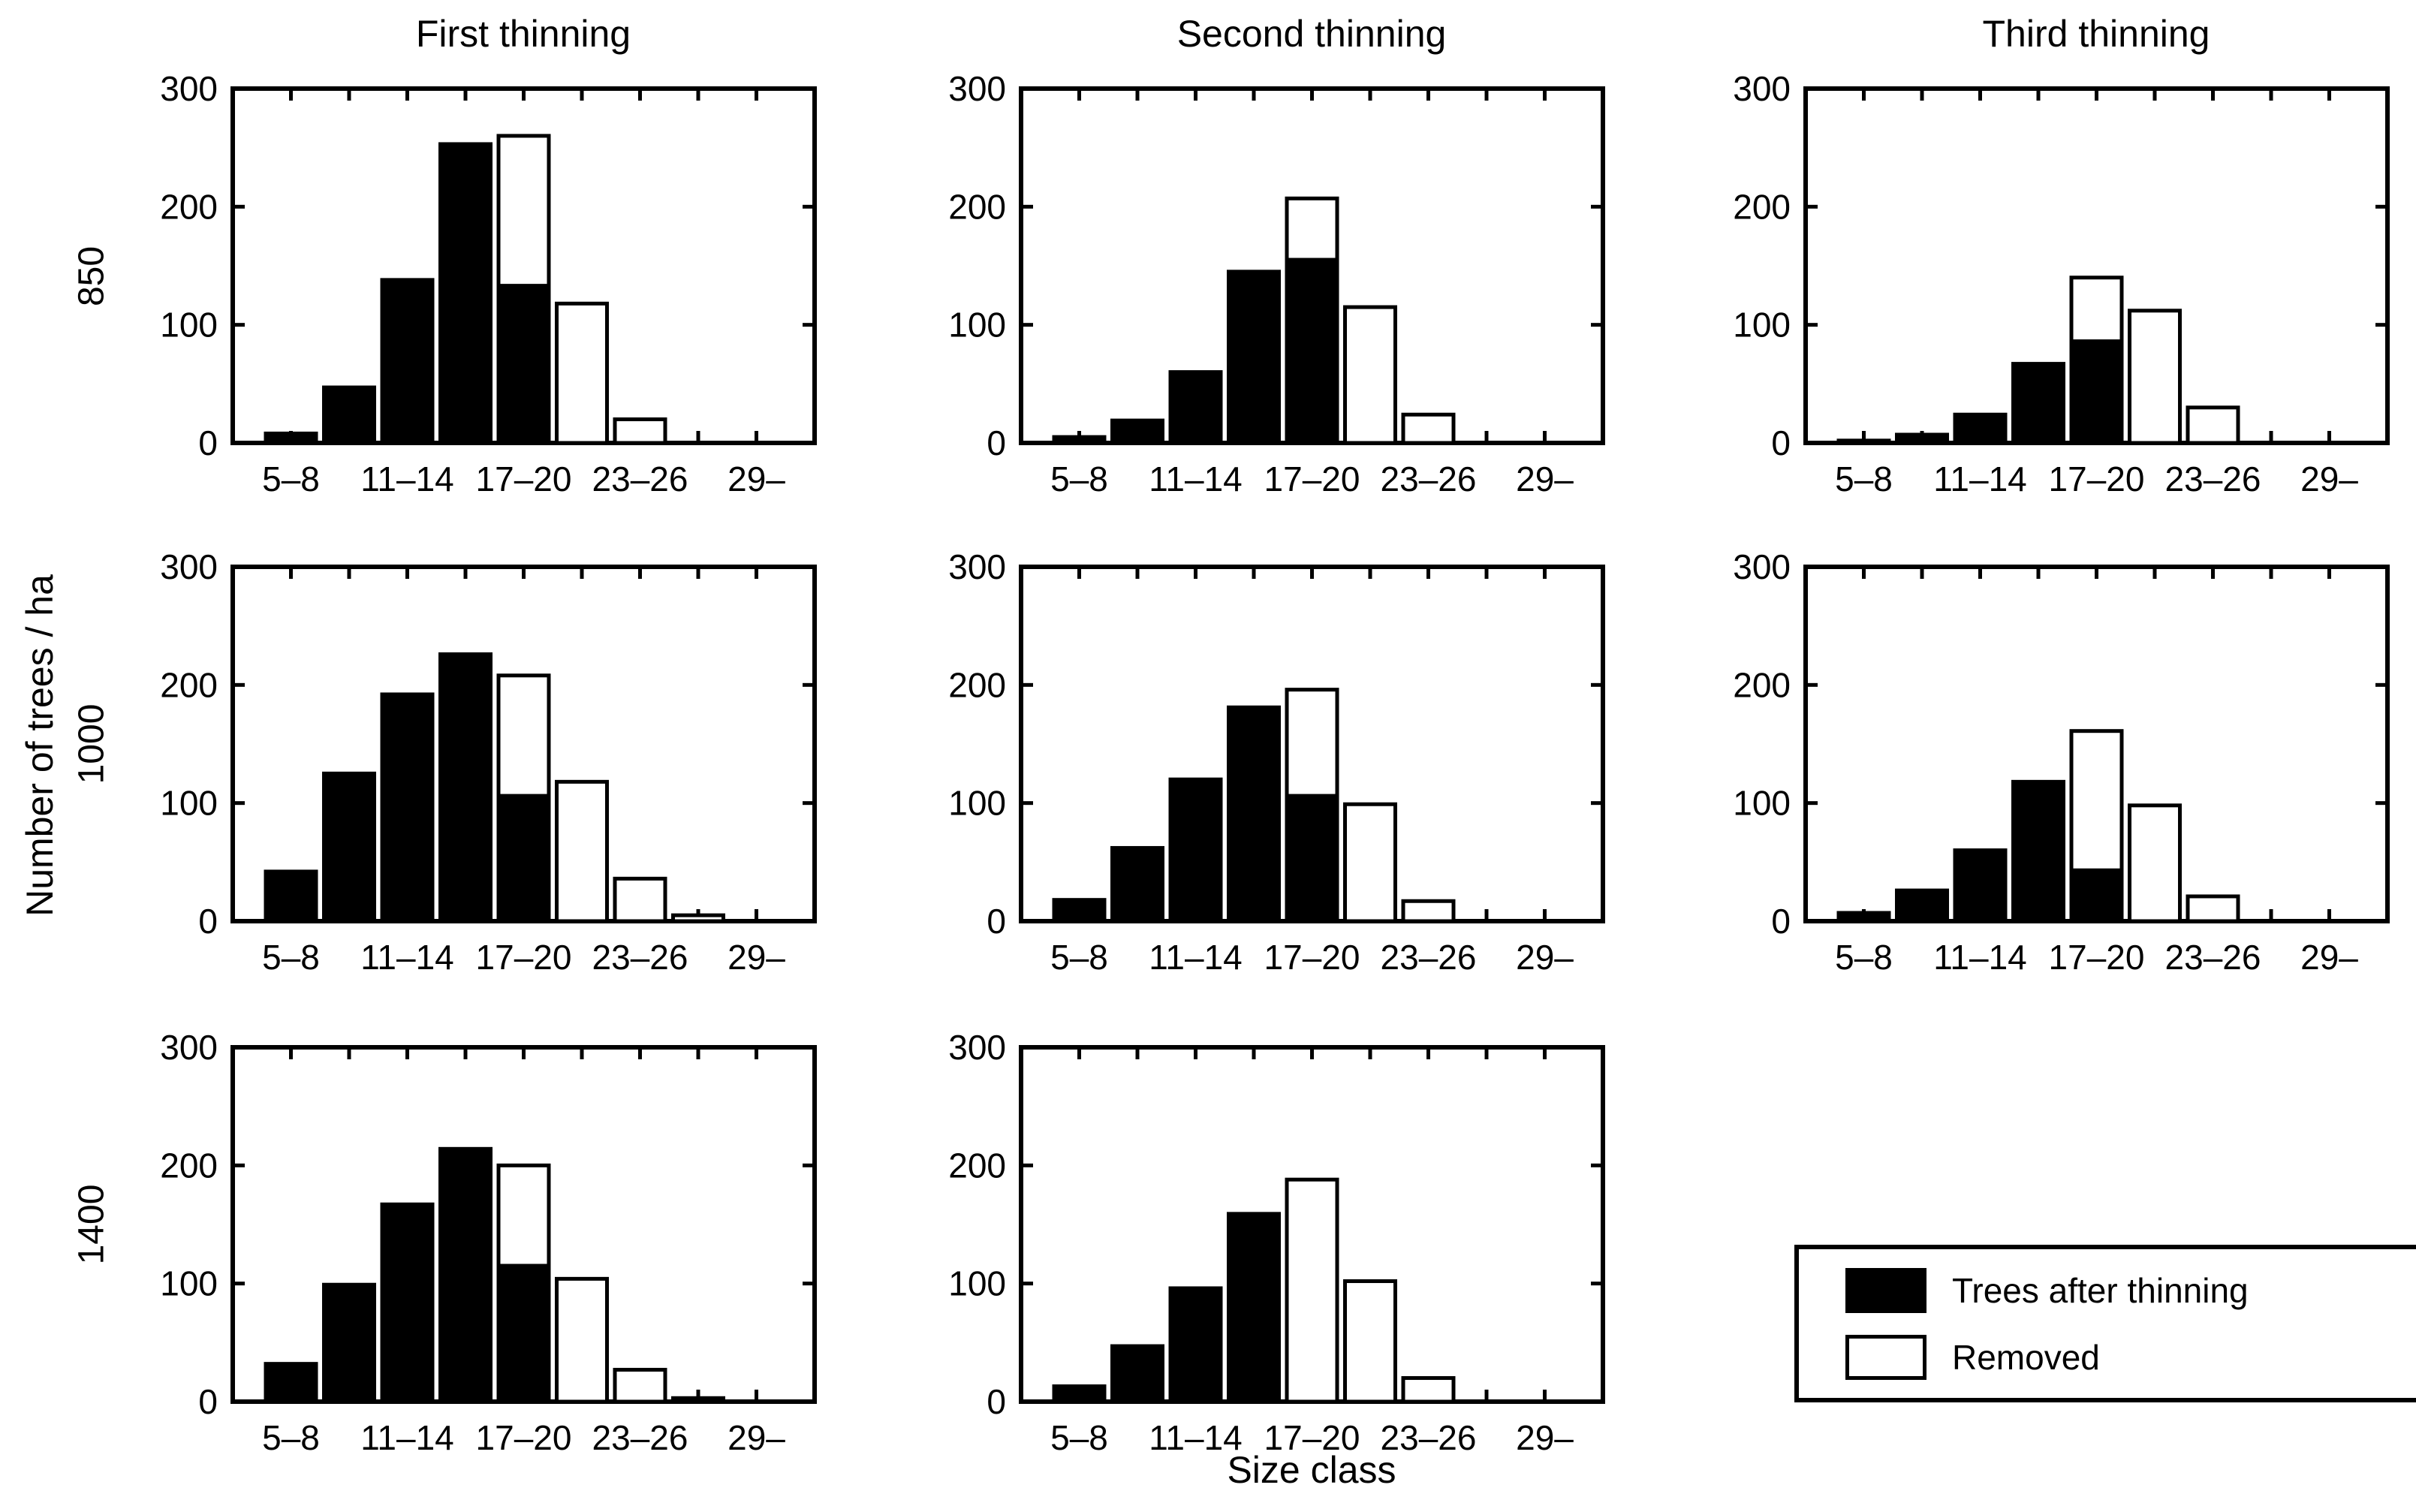 The height and width of the screenshot is (1512, 2416). What do you see at coordinates (488, 1246) in the screenshot?
I see `panel-1400-first-svg: 0 100 200 300 5–8 11–14 17–20 23–26 29–` at bounding box center [488, 1246].